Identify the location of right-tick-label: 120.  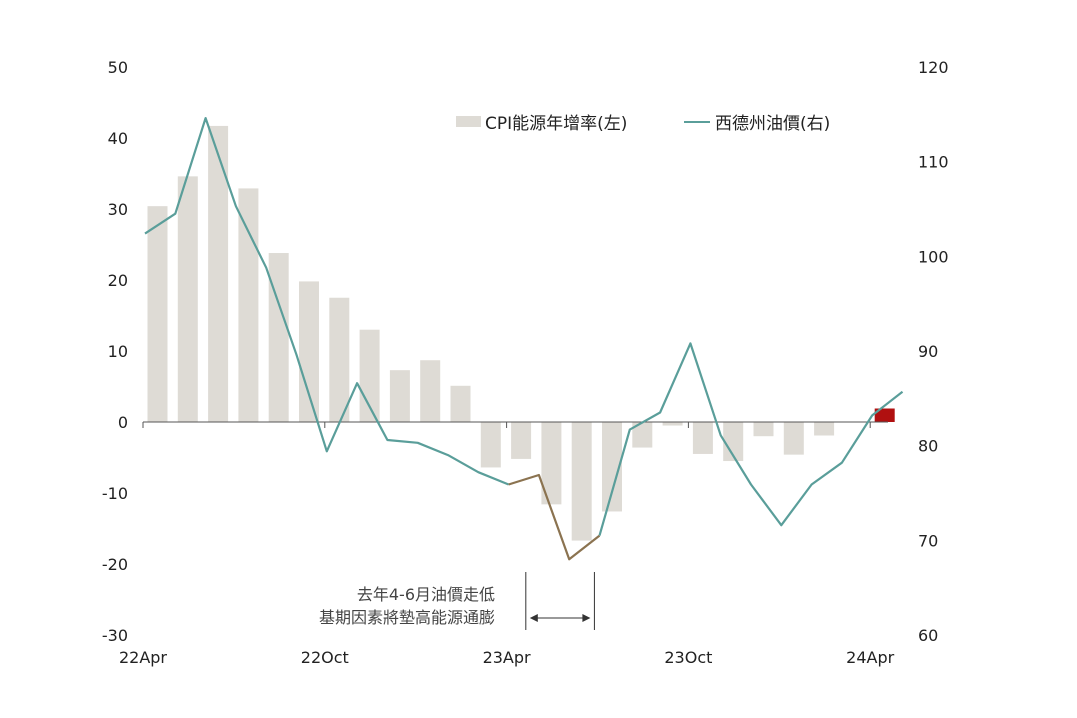
(933, 67).